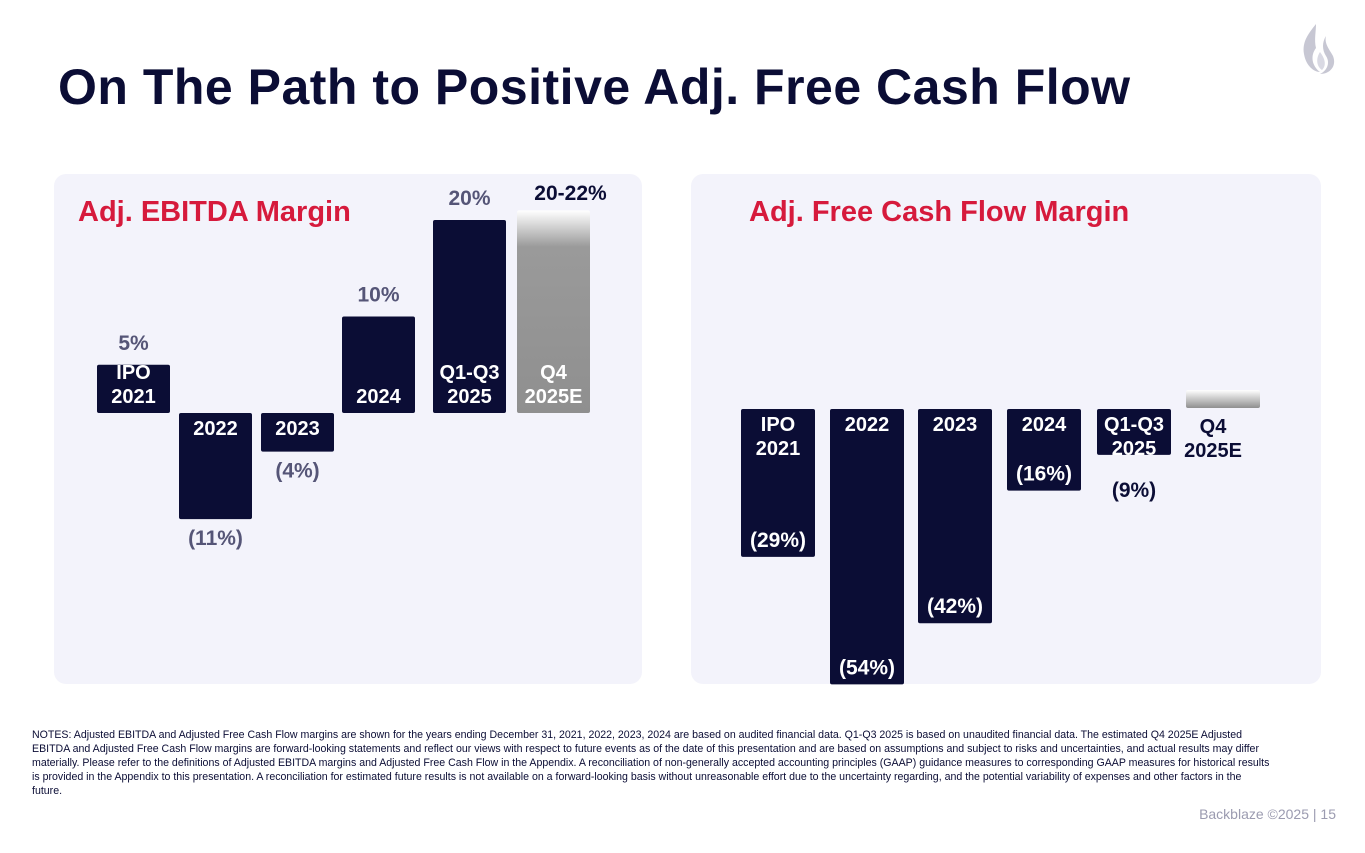  Describe the element at coordinates (1134, 490) in the screenshot. I see `fcf-value-label: (9%)` at that location.